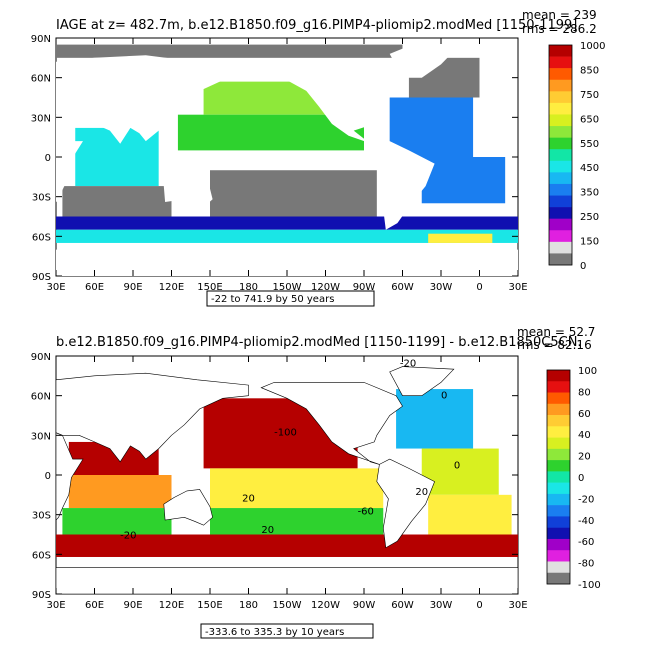 The width and height of the screenshot is (647, 651). Describe the element at coordinates (586, 499) in the screenshot. I see `colorbar-label: -20` at that location.